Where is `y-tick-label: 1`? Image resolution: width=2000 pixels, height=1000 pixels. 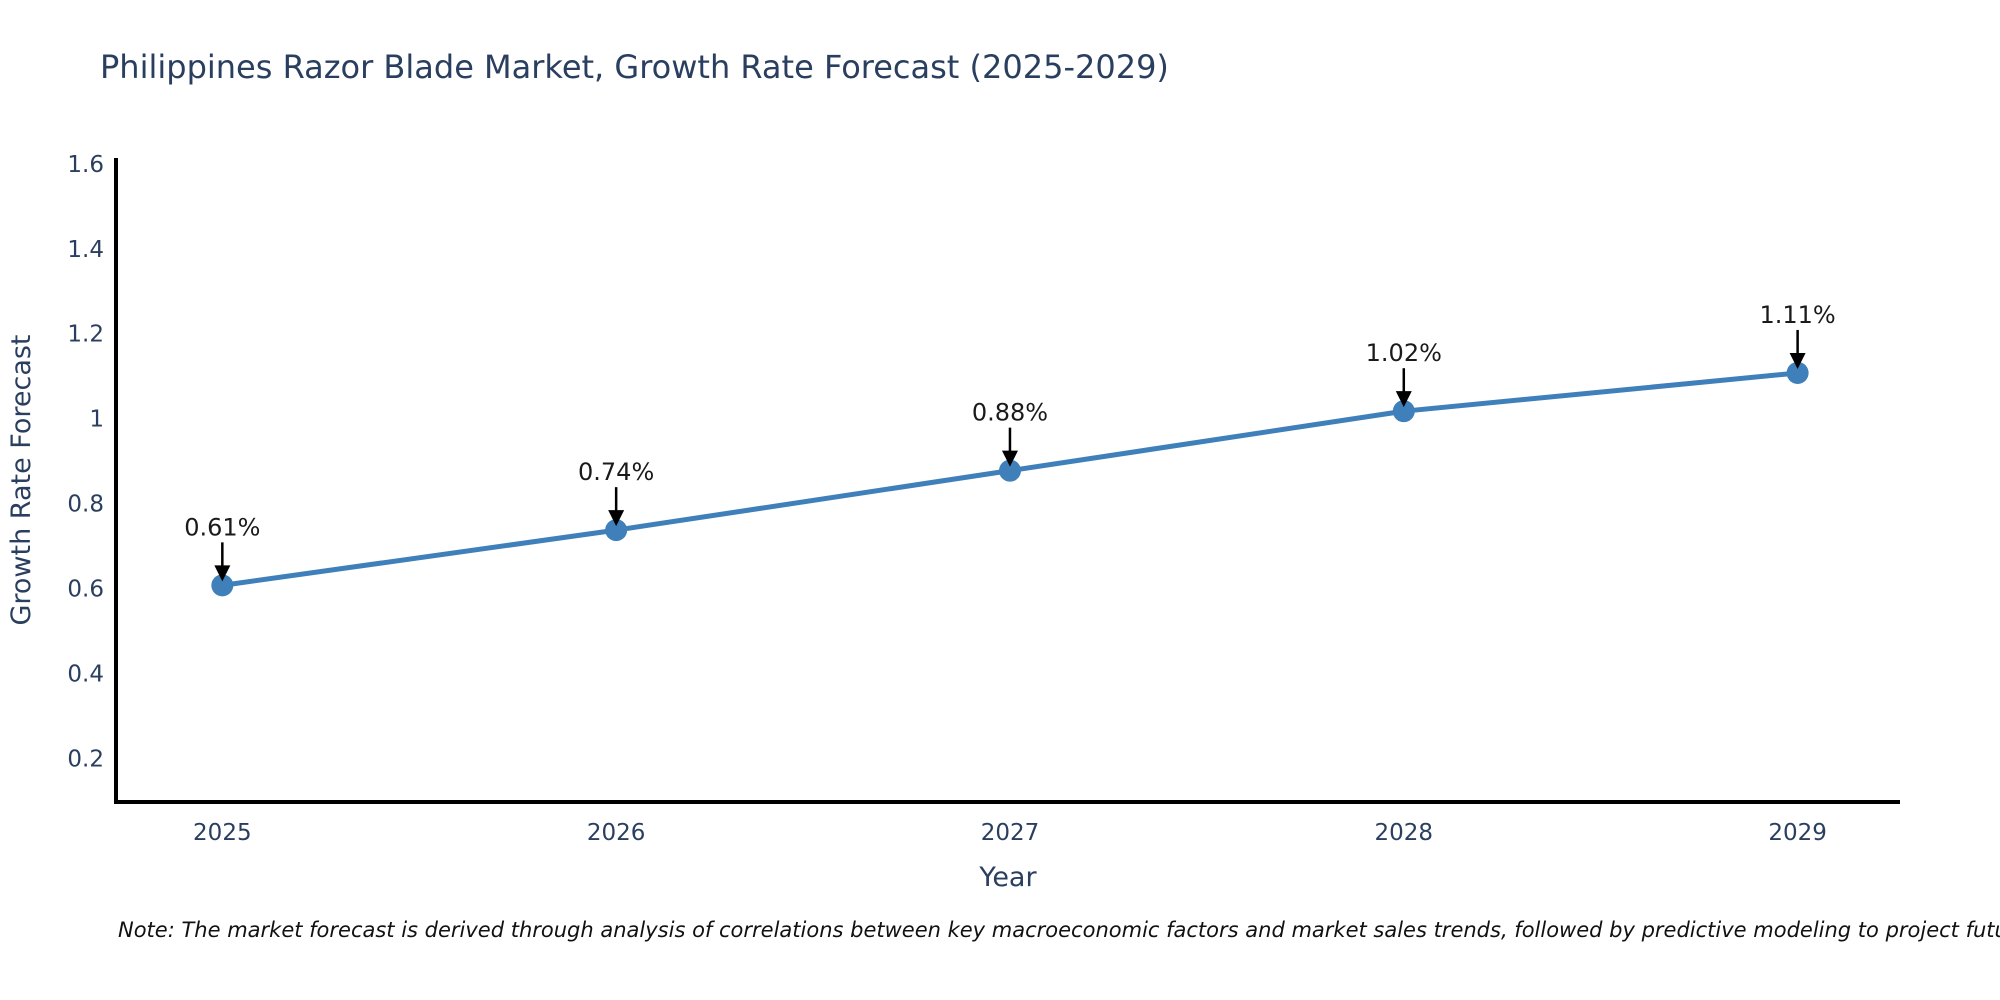
y-tick-label: 1 is located at coordinates (96, 420).